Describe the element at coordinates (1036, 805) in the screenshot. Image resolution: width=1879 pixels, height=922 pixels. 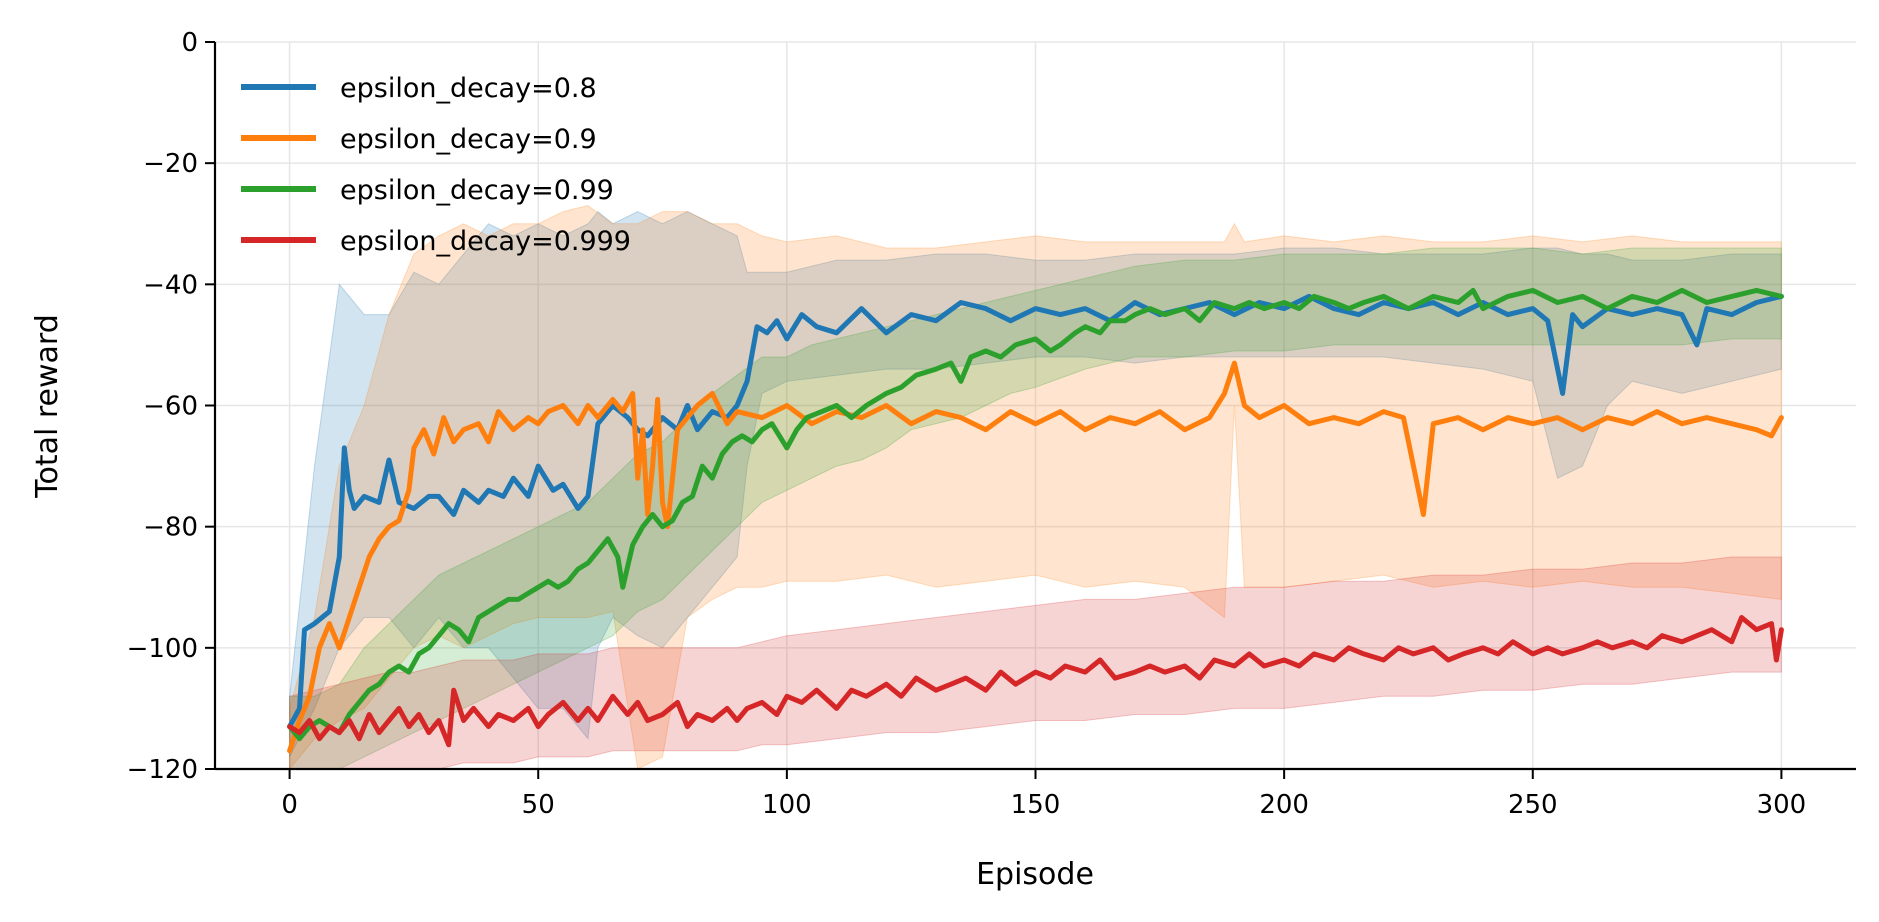
I see `x-tick-label: 150` at that location.